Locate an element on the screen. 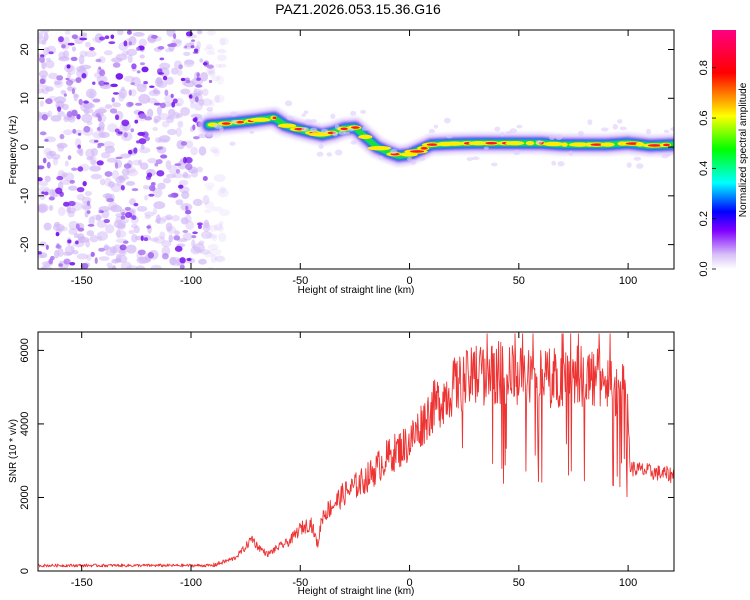  x-tick-label: -50 is located at coordinates (300, 281).